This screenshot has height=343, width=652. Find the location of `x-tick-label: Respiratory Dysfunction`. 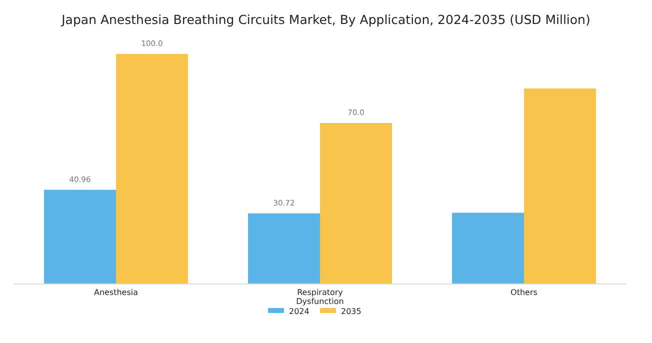

x-tick-label: Respiratory Dysfunction is located at coordinates (320, 297).